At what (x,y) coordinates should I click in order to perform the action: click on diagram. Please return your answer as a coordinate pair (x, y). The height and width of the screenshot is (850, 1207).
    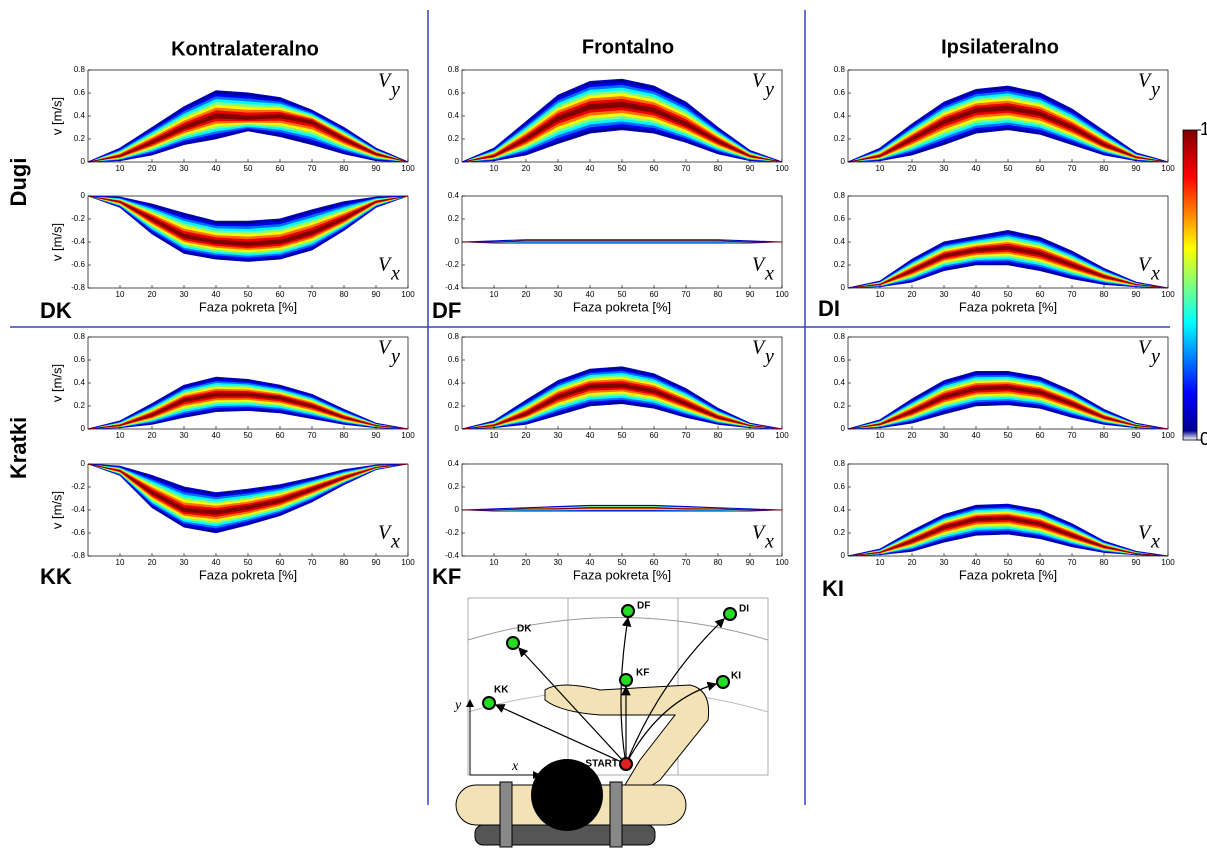
    Looking at the image, I should click on (612, 722).